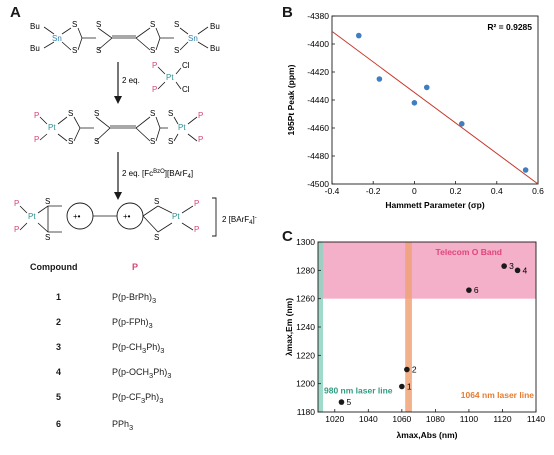 The image size is (554, 455). What do you see at coordinates (138, 398) in the screenshot?
I see `row-p: P(p-CF3Ph)3` at bounding box center [138, 398].